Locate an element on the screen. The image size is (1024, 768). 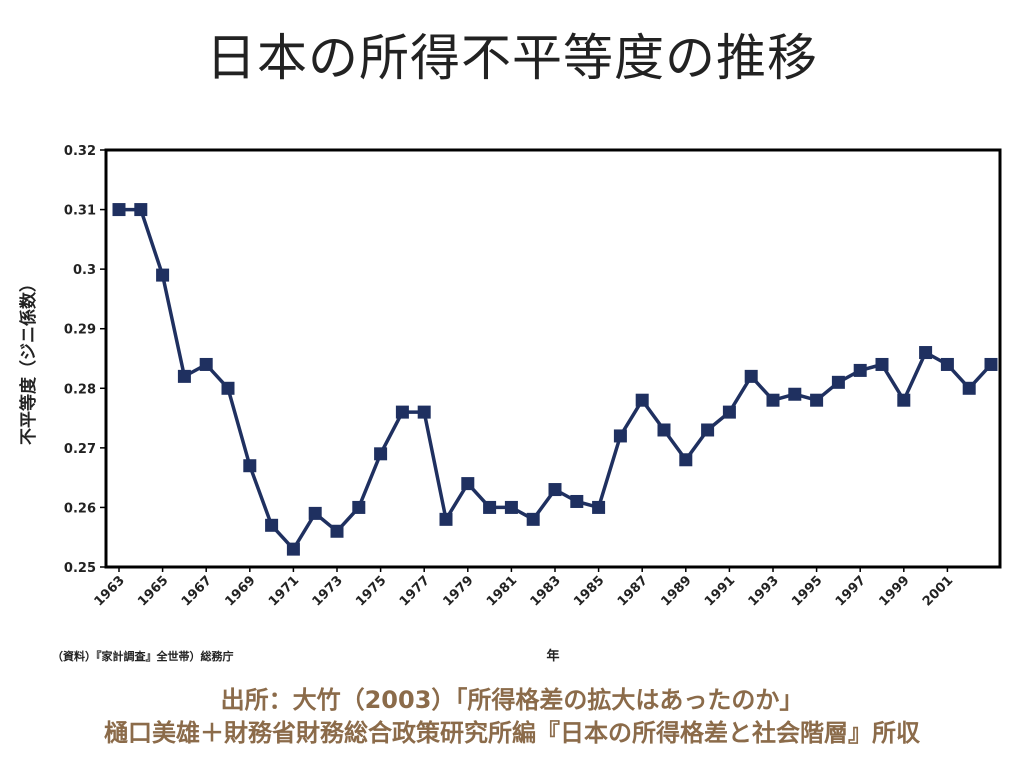
y-axis-label: 不平等度（ジニ係数） is located at coordinates (28, 360).